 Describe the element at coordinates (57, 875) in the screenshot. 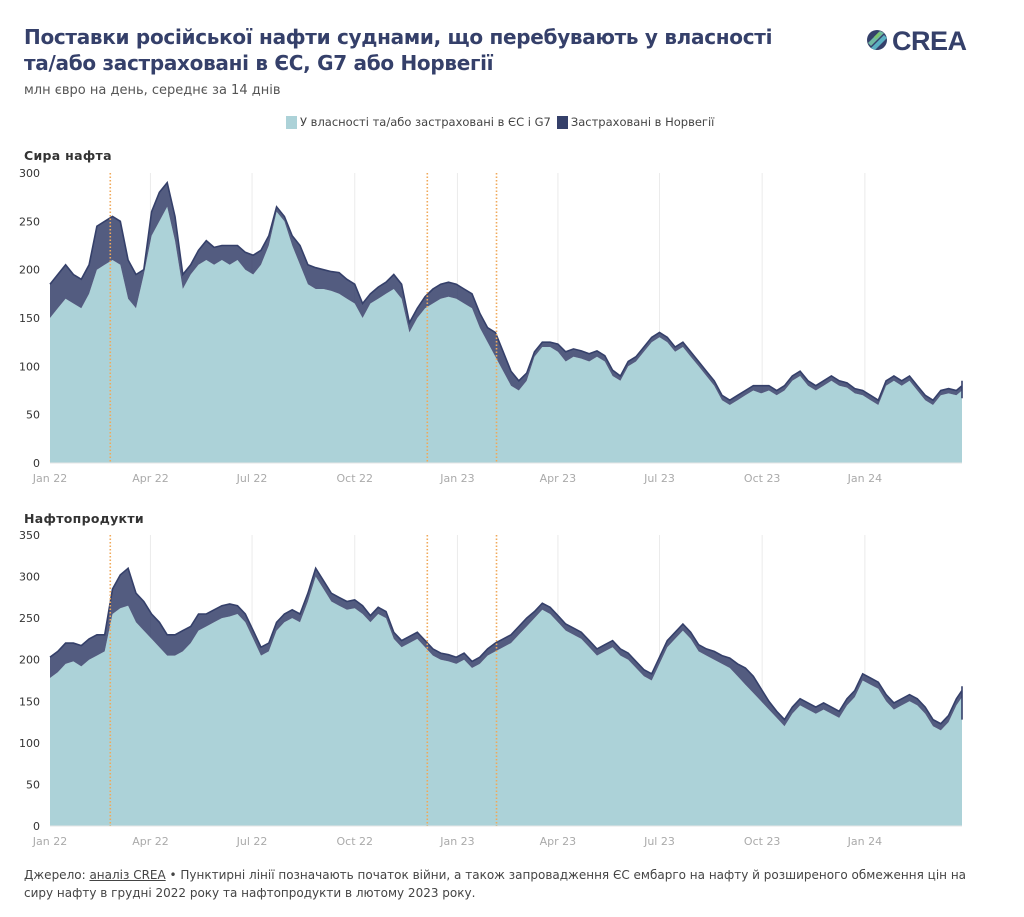

I see `footer-source-prefix: Джерело:` at that location.